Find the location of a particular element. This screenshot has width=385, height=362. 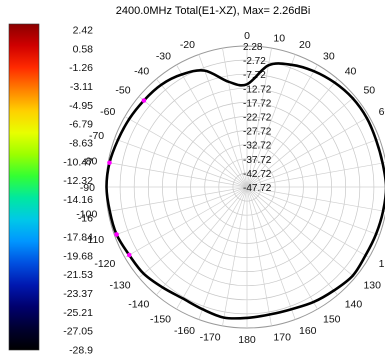

radial-axis-label: -22.72 is located at coordinates (257, 118).